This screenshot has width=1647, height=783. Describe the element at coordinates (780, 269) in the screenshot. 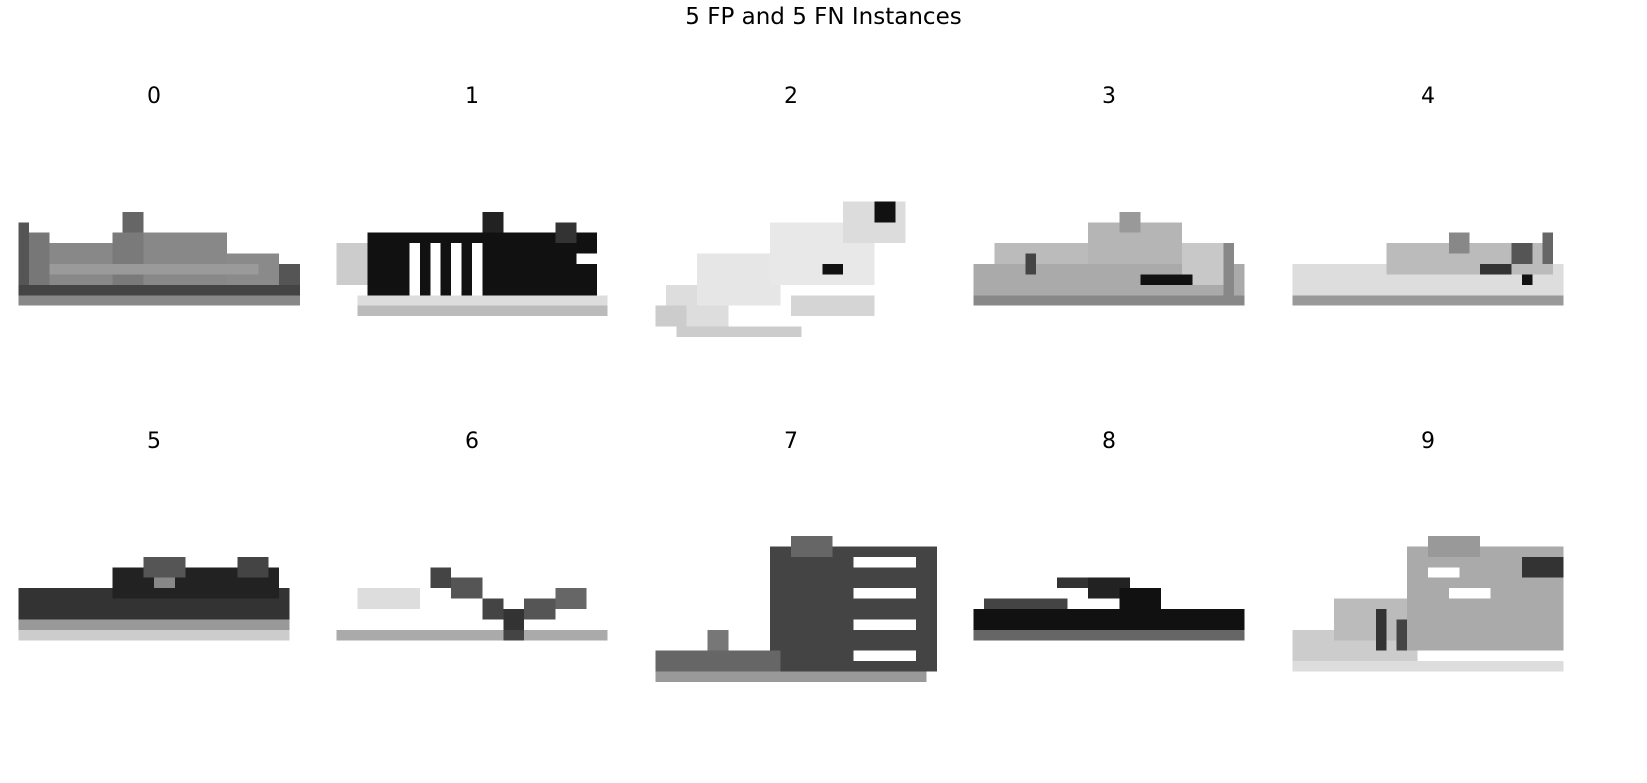

I see `sneaker-white-icon` at that location.